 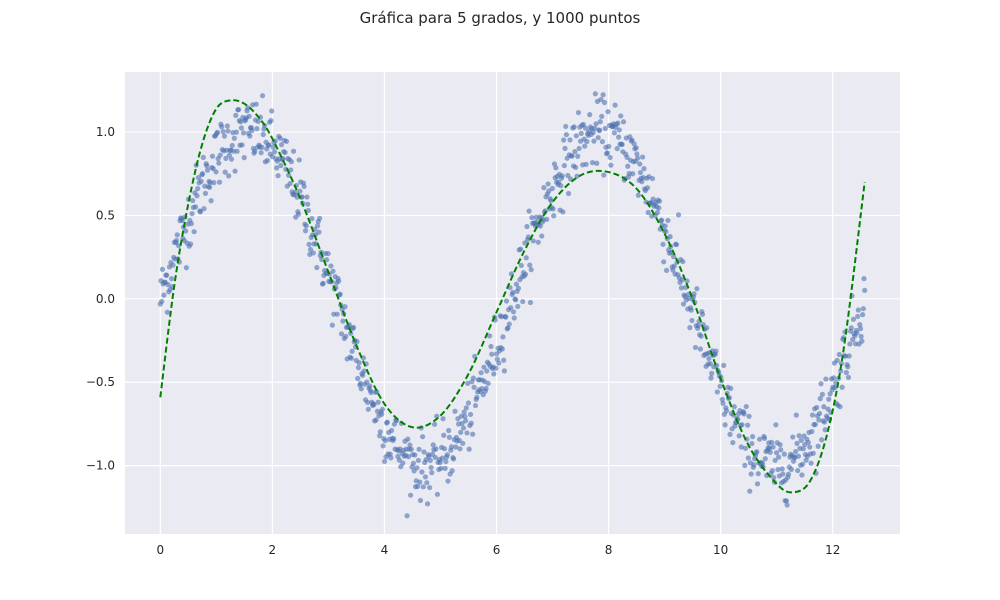 What do you see at coordinates (500, 18) in the screenshot?
I see `chart-title: Gráfica para 5 grados, y 1000 puntos` at bounding box center [500, 18].